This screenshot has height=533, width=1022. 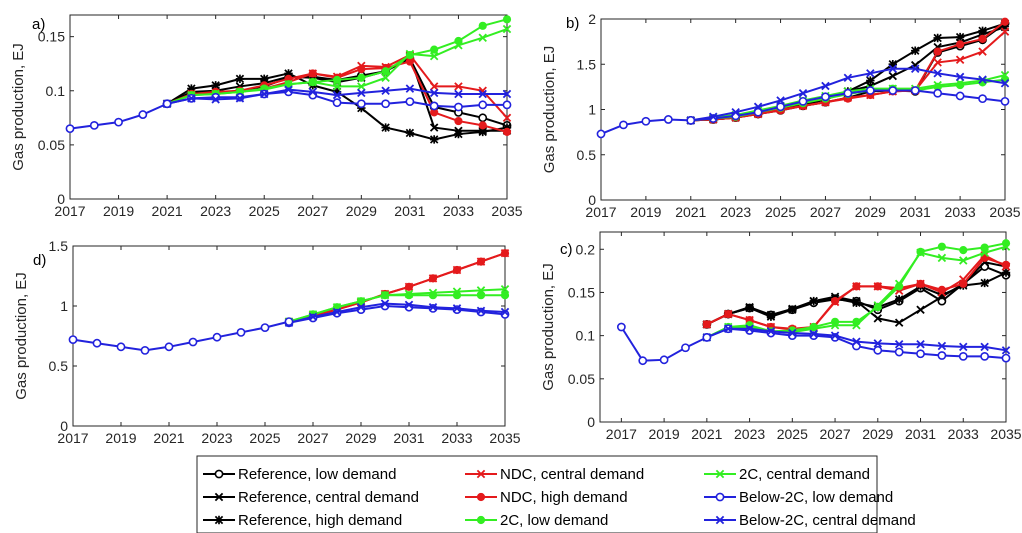 What do you see at coordinates (591, 422) in the screenshot?
I see `y-tick-label: 0` at bounding box center [591, 422].